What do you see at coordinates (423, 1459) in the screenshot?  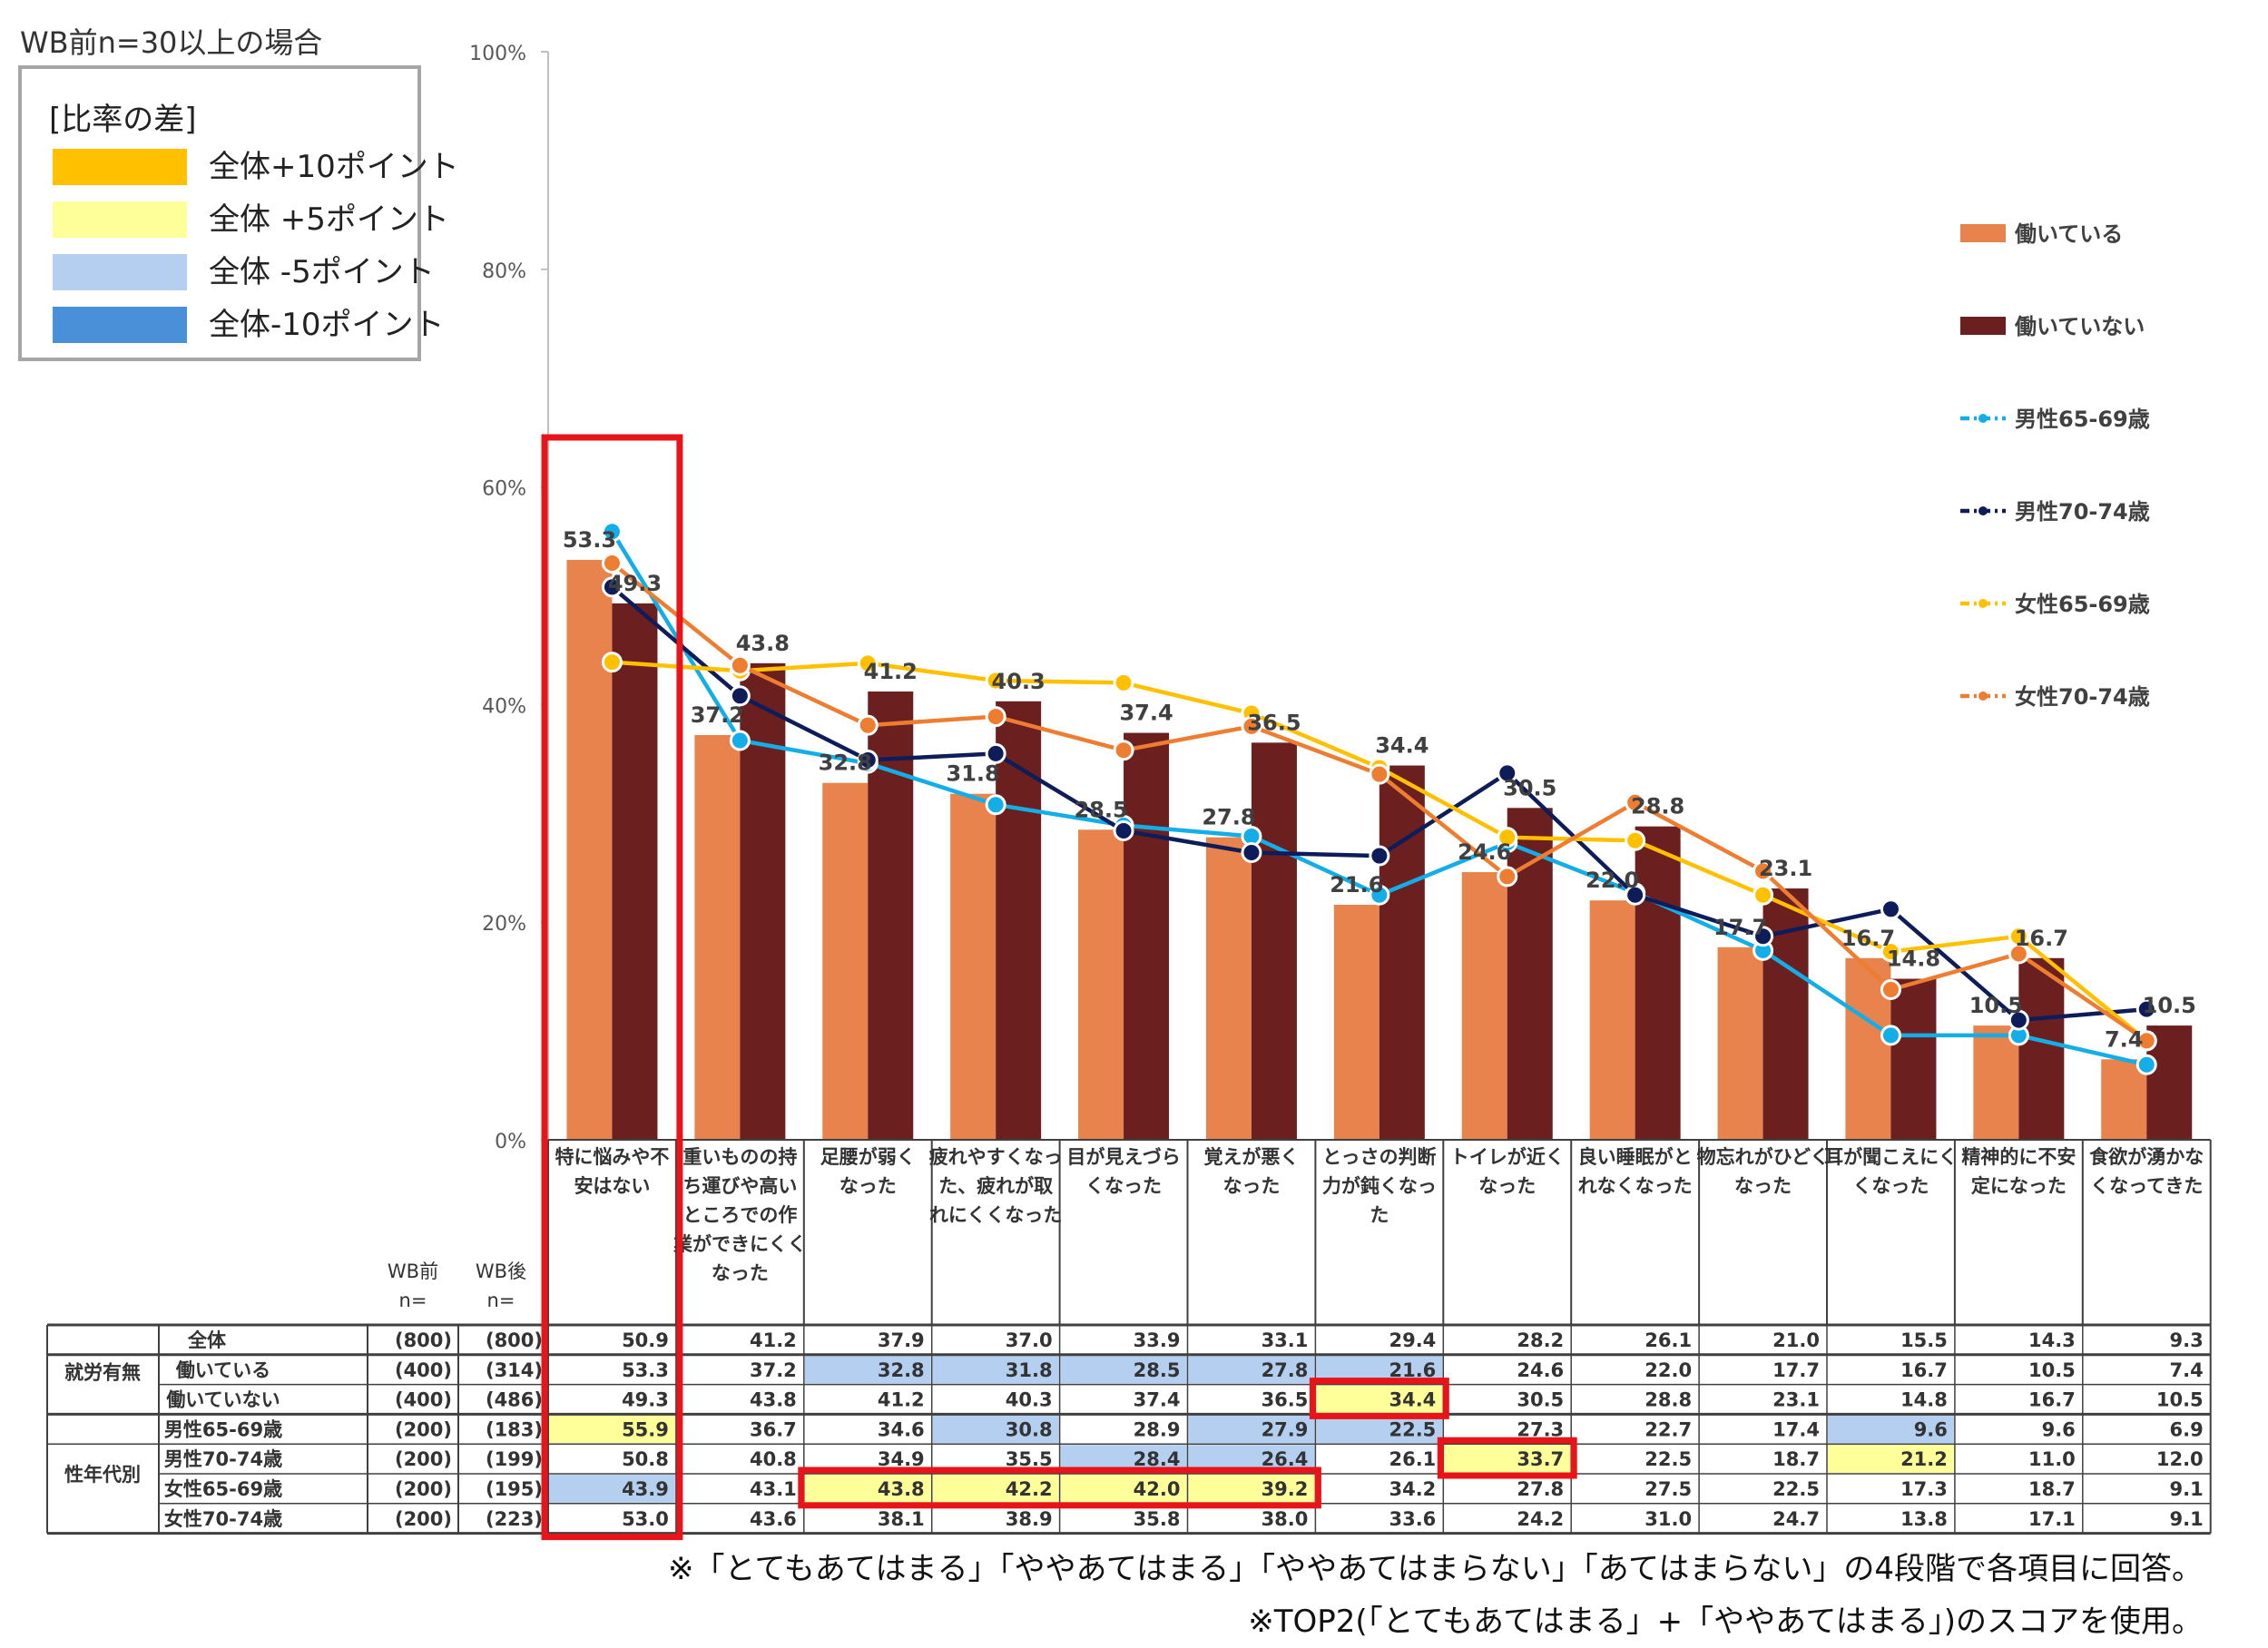 I see `n-before: (200)` at bounding box center [423, 1459].